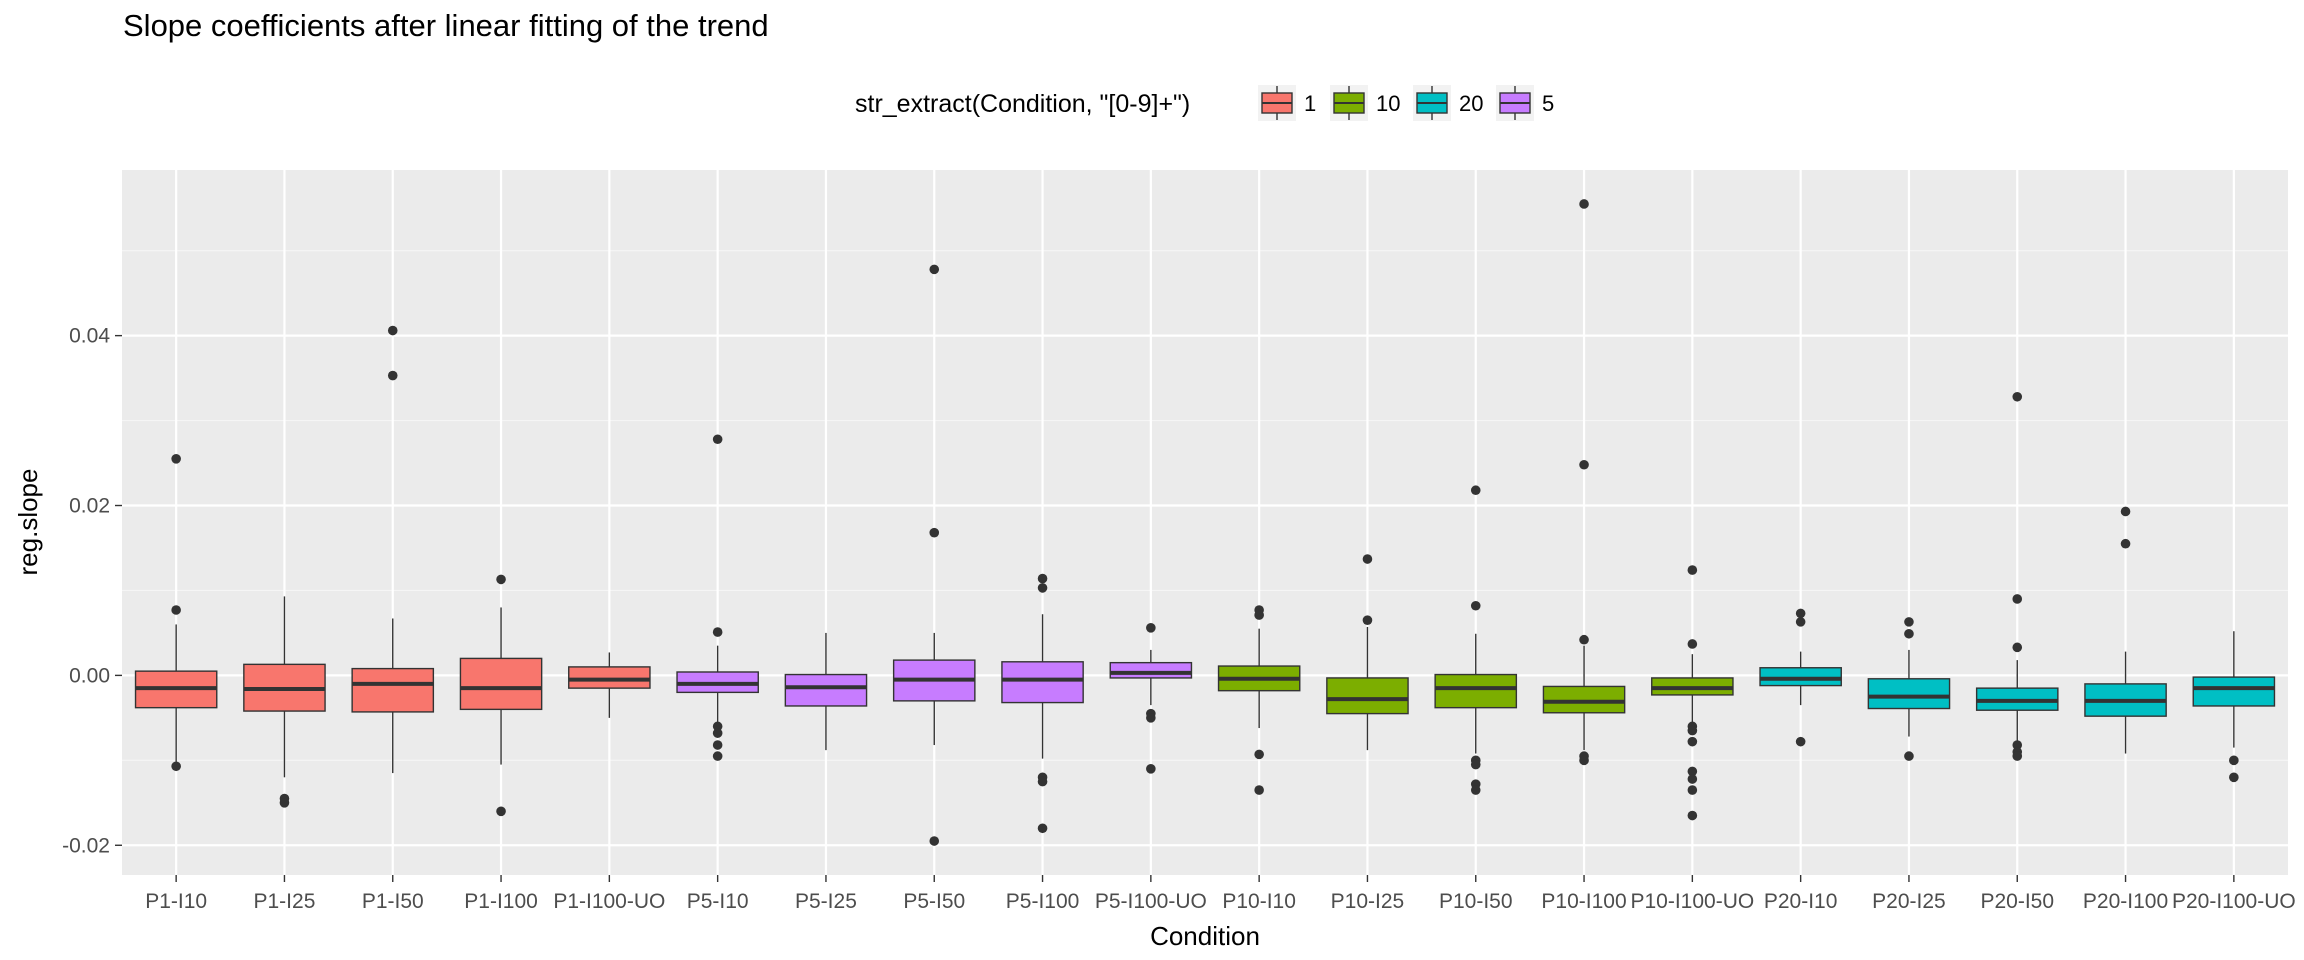  What do you see at coordinates (1259, 901) in the screenshot?
I see `x-tick-label: P10-I10` at bounding box center [1259, 901].